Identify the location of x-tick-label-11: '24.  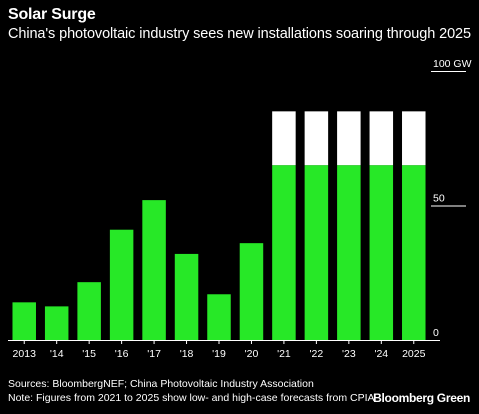
(381, 354).